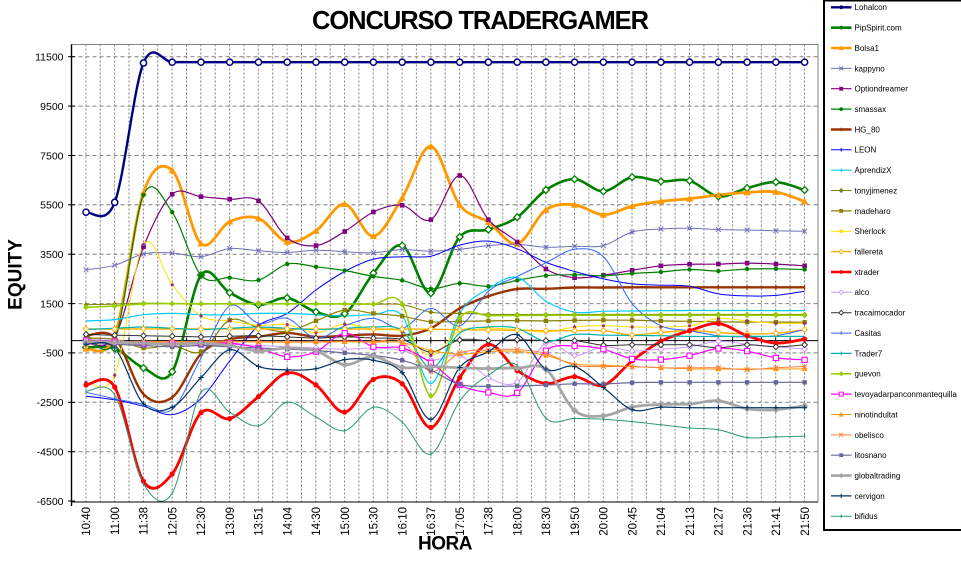 Image resolution: width=961 pixels, height=561 pixels. Describe the element at coordinates (691, 521) in the screenshot. I see `svg-text: 21:13` at that location.